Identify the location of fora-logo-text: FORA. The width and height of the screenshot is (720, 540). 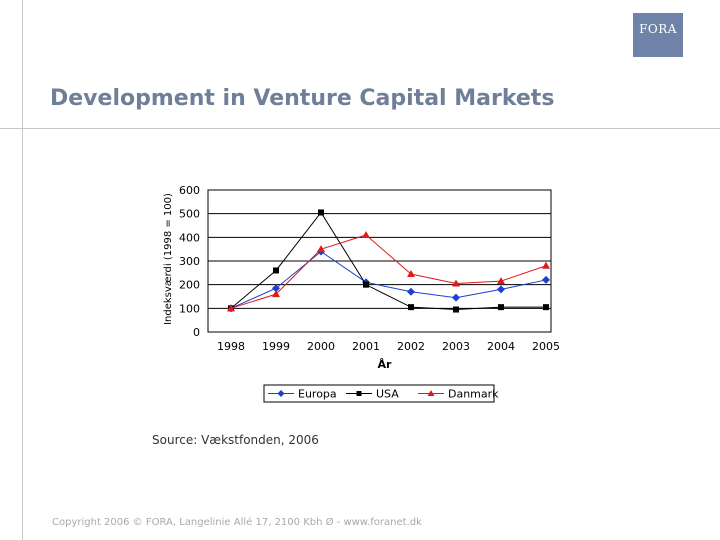
(658, 29).